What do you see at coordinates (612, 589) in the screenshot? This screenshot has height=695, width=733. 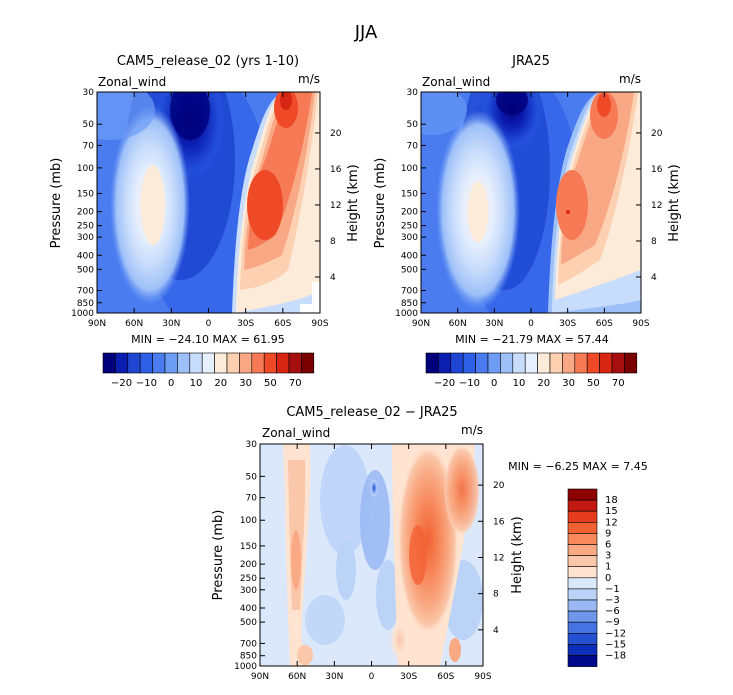 I see `colorbar-label: −1` at bounding box center [612, 589].